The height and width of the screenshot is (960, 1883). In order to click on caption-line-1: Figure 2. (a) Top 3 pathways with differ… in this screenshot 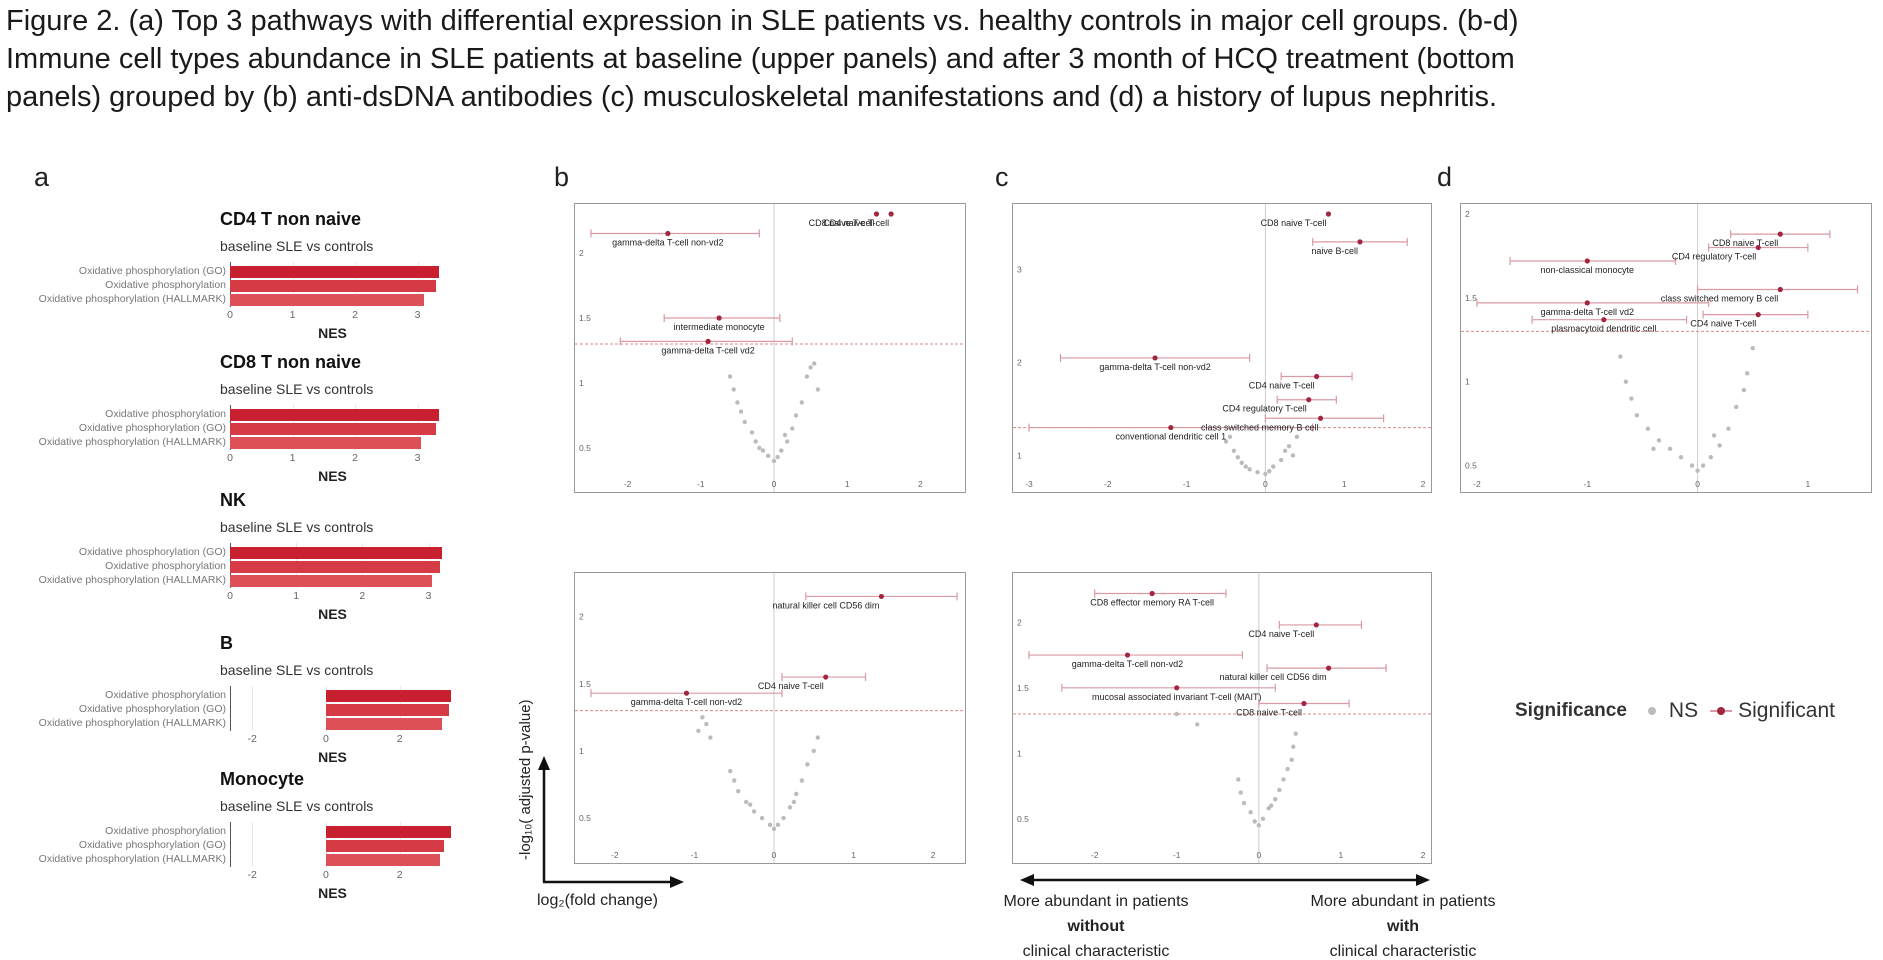, I will do `click(762, 21)`.